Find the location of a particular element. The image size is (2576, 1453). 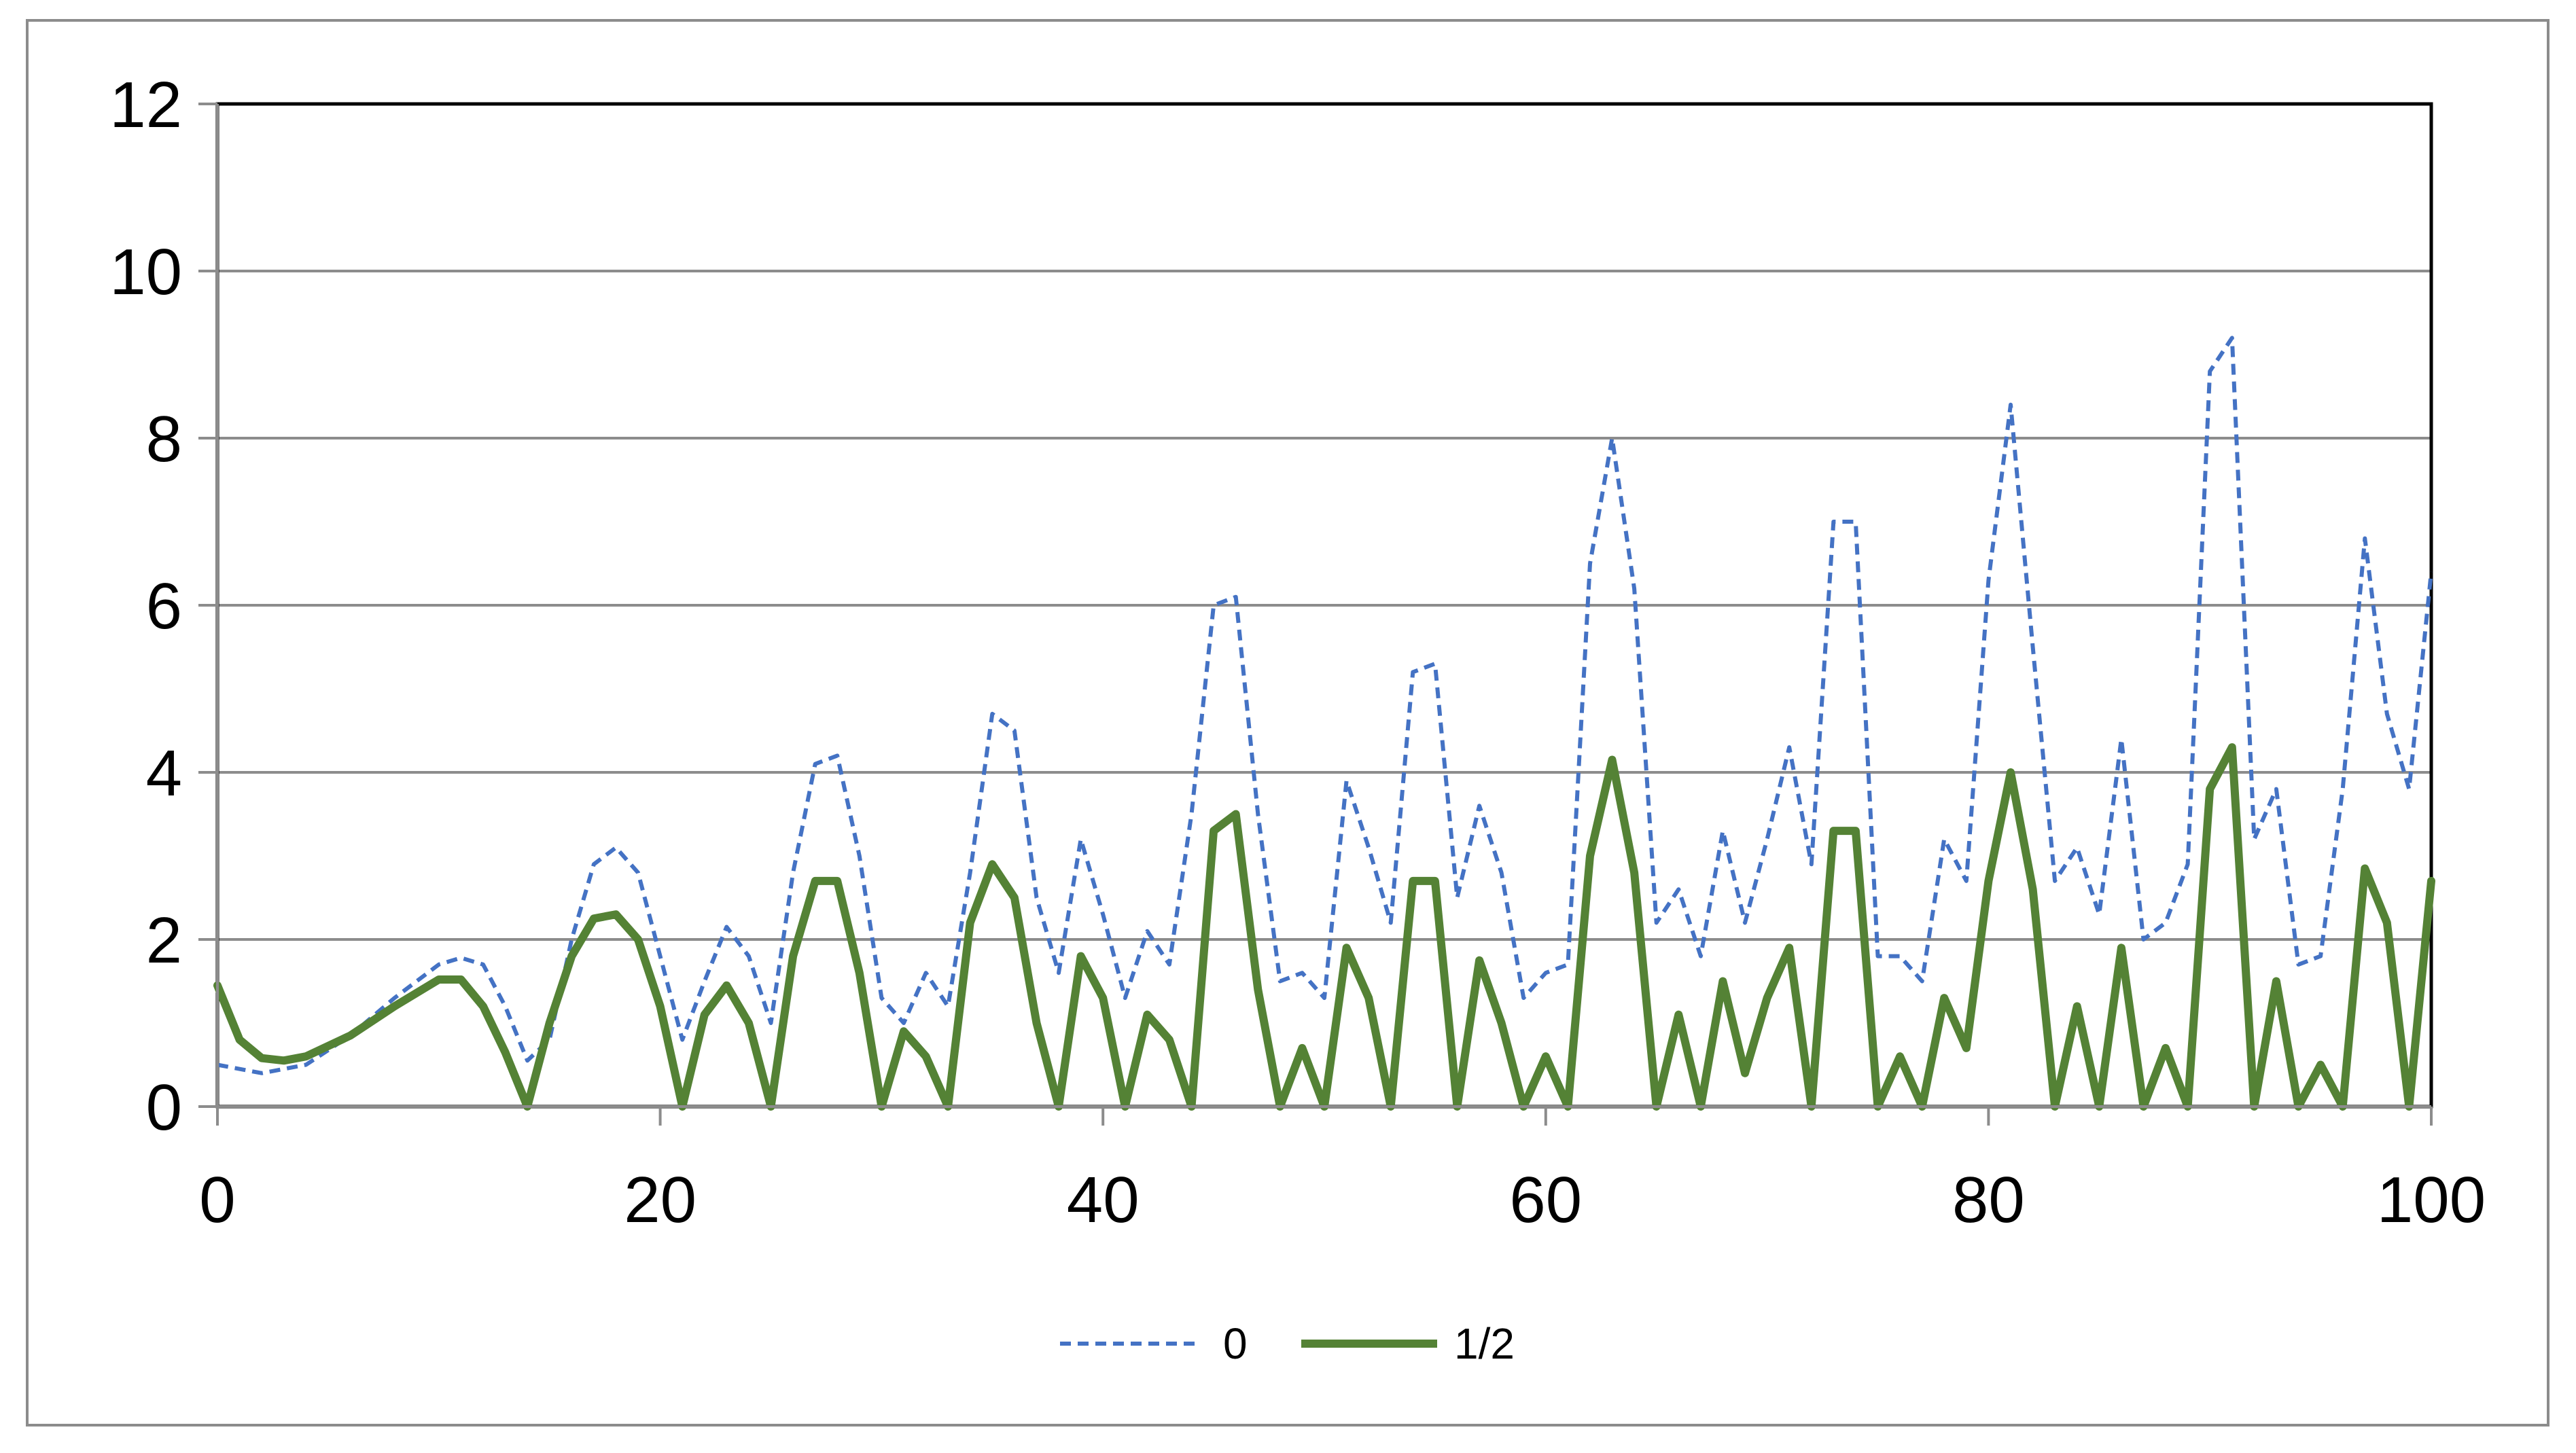

y-tick-label: 12 is located at coordinates (145, 105).